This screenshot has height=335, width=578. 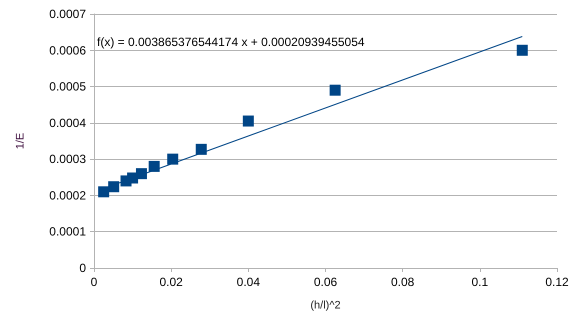 What do you see at coordinates (326, 282) in the screenshot?
I see `x-tick-label: 0.06` at bounding box center [326, 282].